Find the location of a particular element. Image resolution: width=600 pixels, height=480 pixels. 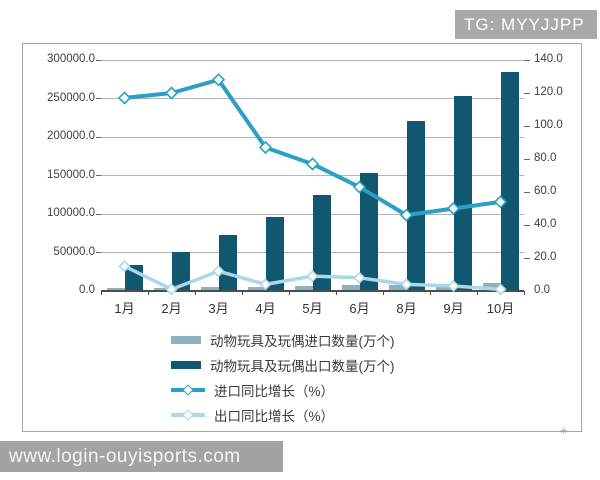

x-axis-label: 1月 is located at coordinates (124, 308).